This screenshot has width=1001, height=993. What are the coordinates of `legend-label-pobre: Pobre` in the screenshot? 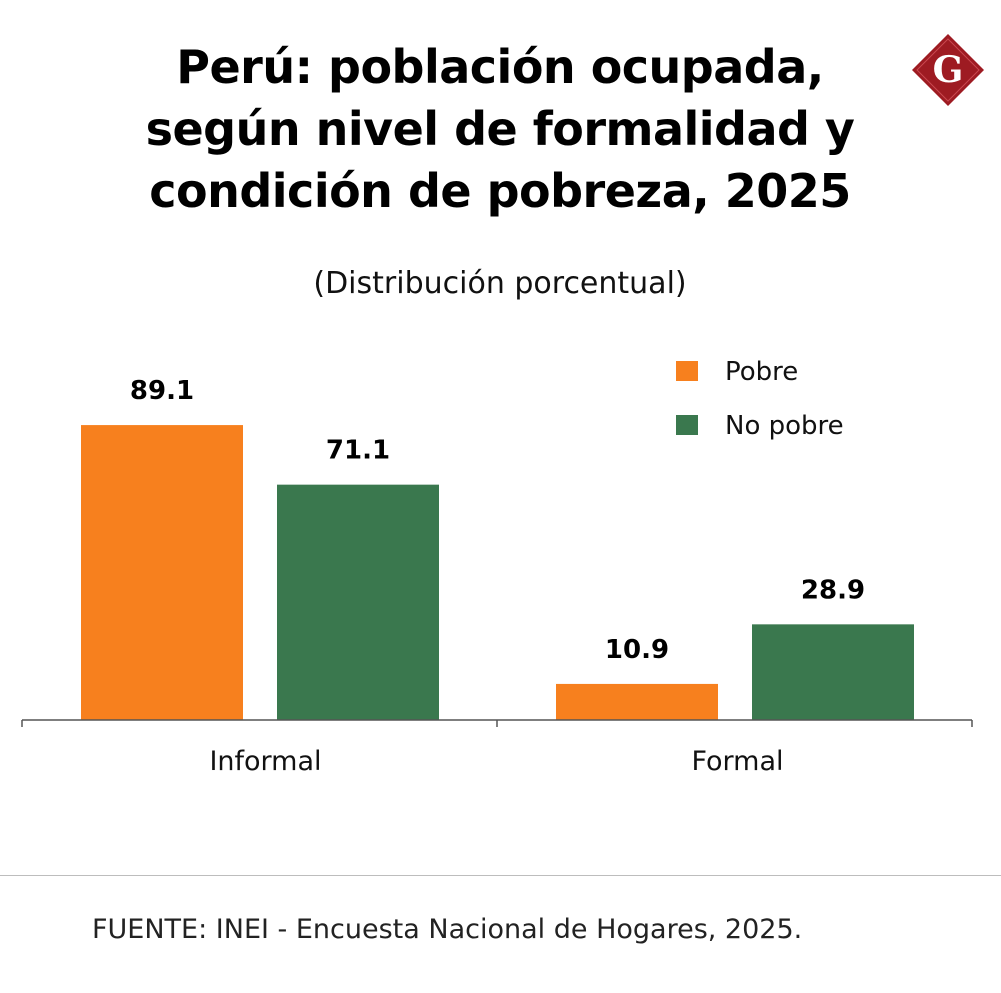 It's located at (761, 372).